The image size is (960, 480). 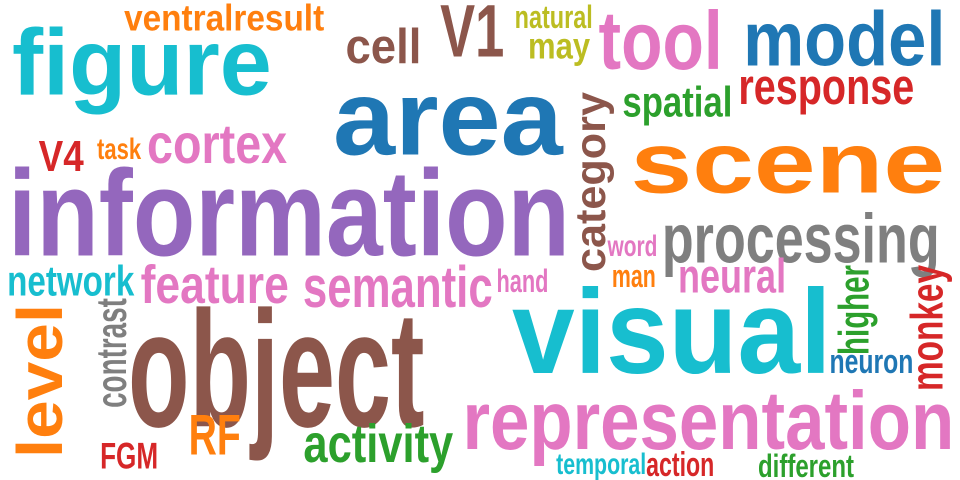 What do you see at coordinates (601, 463) in the screenshot?
I see `word-temporal: temporal` at bounding box center [601, 463].